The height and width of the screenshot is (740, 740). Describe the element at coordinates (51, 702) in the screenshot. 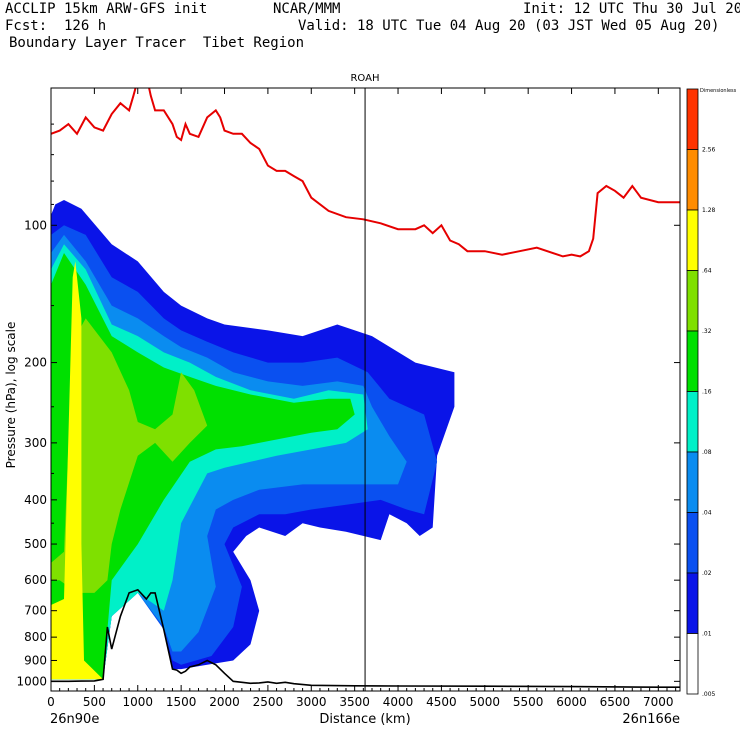

I see `x-tick-label: 0` at that location.